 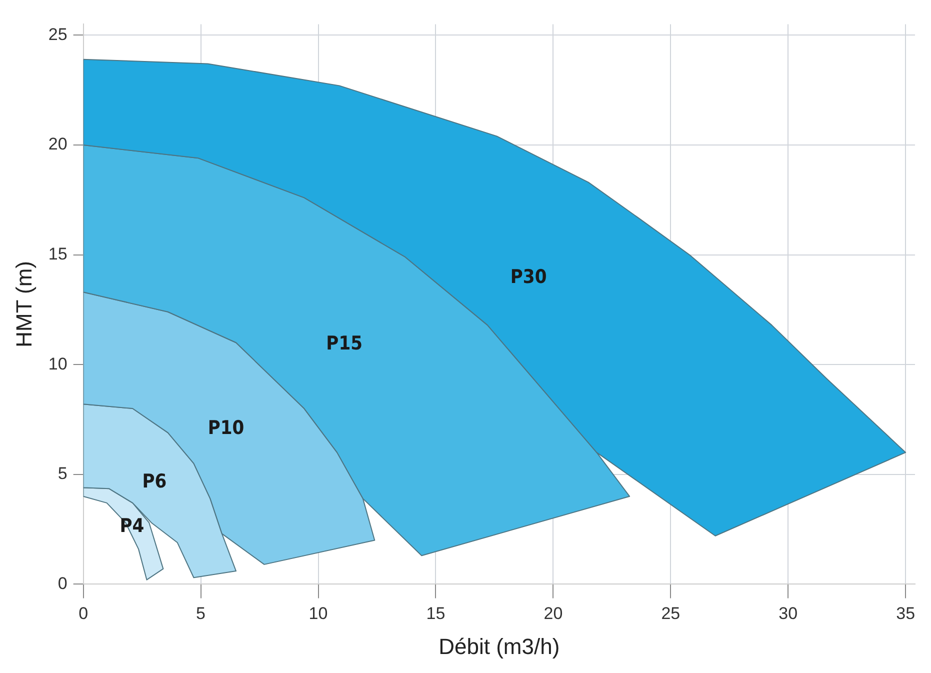 I want to click on y-tick-label: 0, so click(x=63, y=583).